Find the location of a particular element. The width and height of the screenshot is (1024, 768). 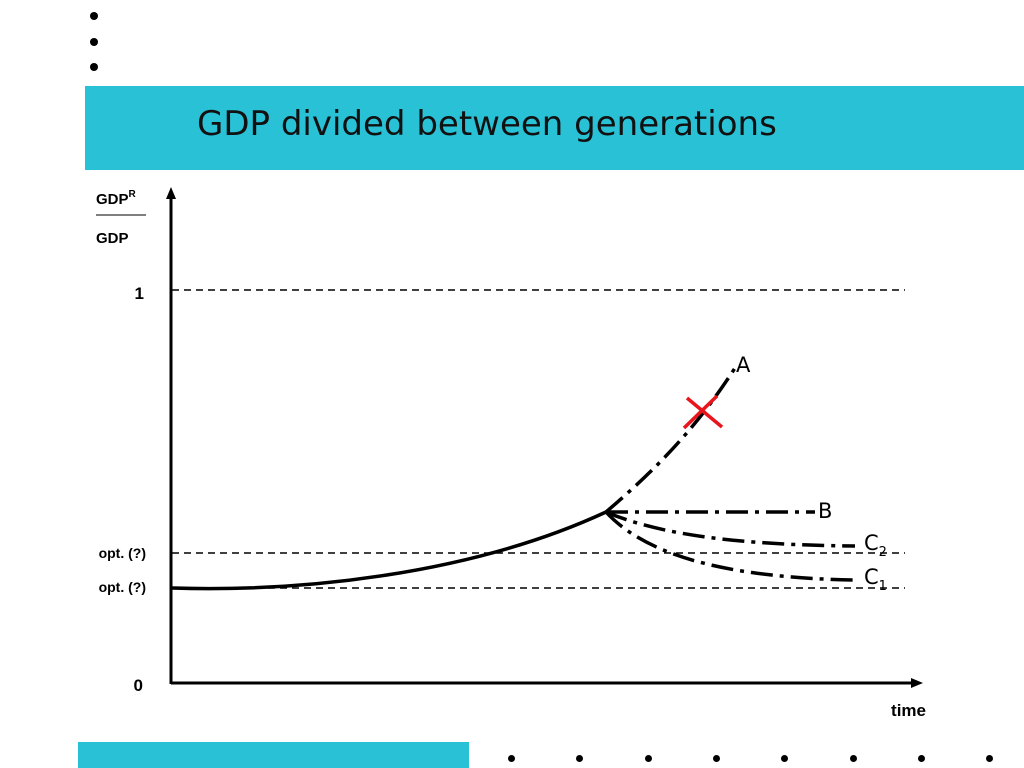

curve-c2 is located at coordinates (730, 529).